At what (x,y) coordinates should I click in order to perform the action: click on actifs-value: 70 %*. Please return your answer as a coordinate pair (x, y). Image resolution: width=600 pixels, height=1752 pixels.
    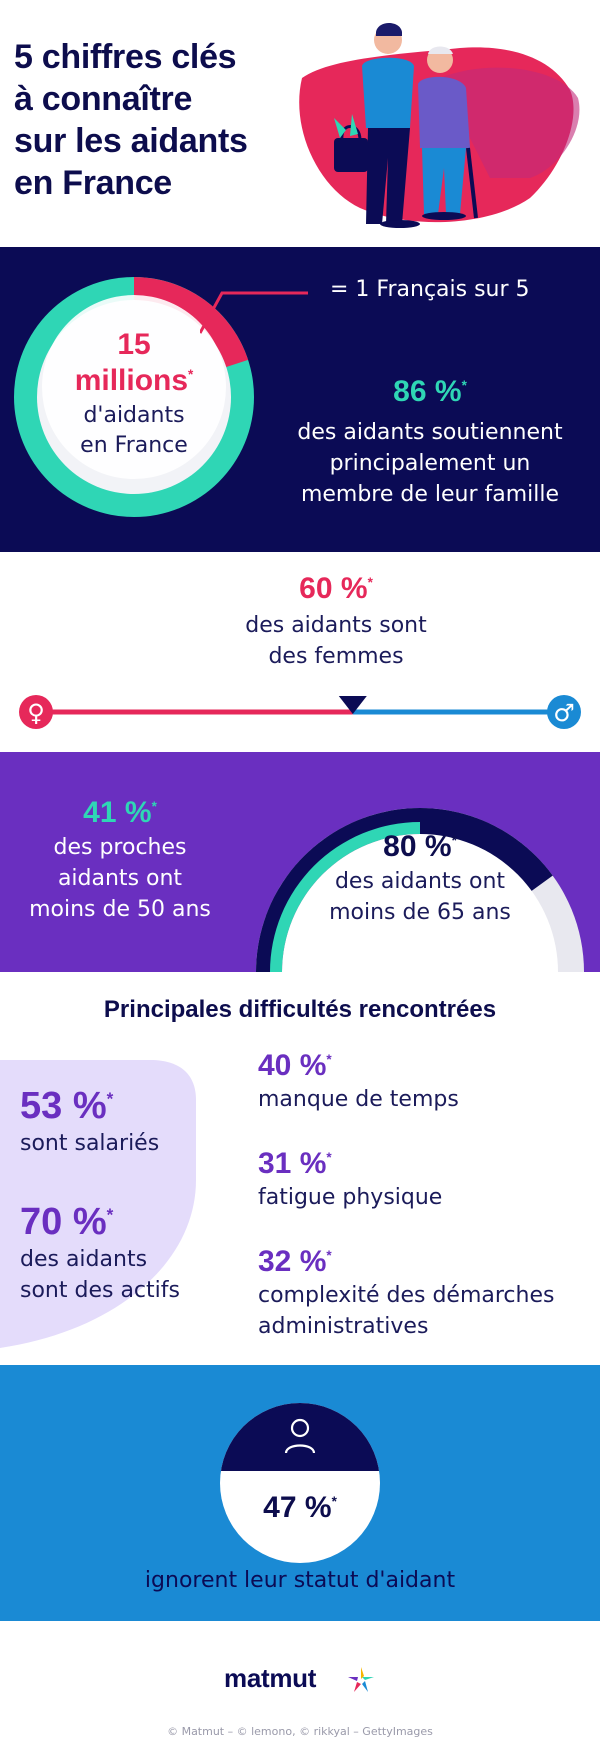
    Looking at the image, I should click on (100, 1222).